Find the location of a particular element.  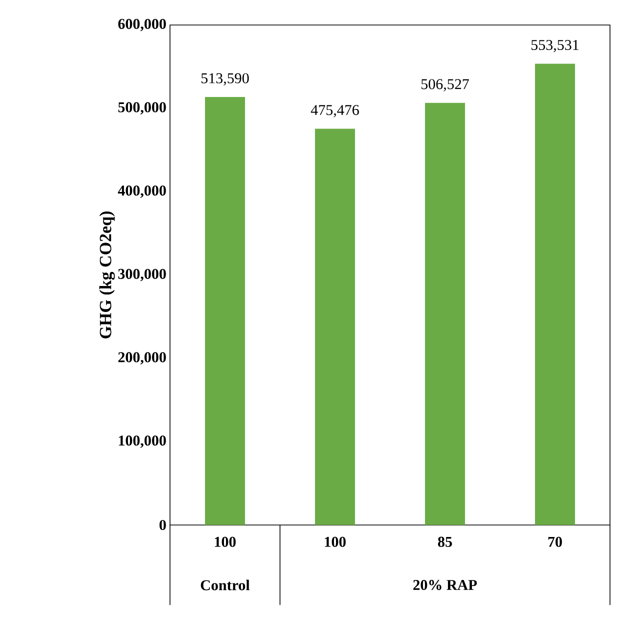

text: Control is located at coordinates (225, 585).